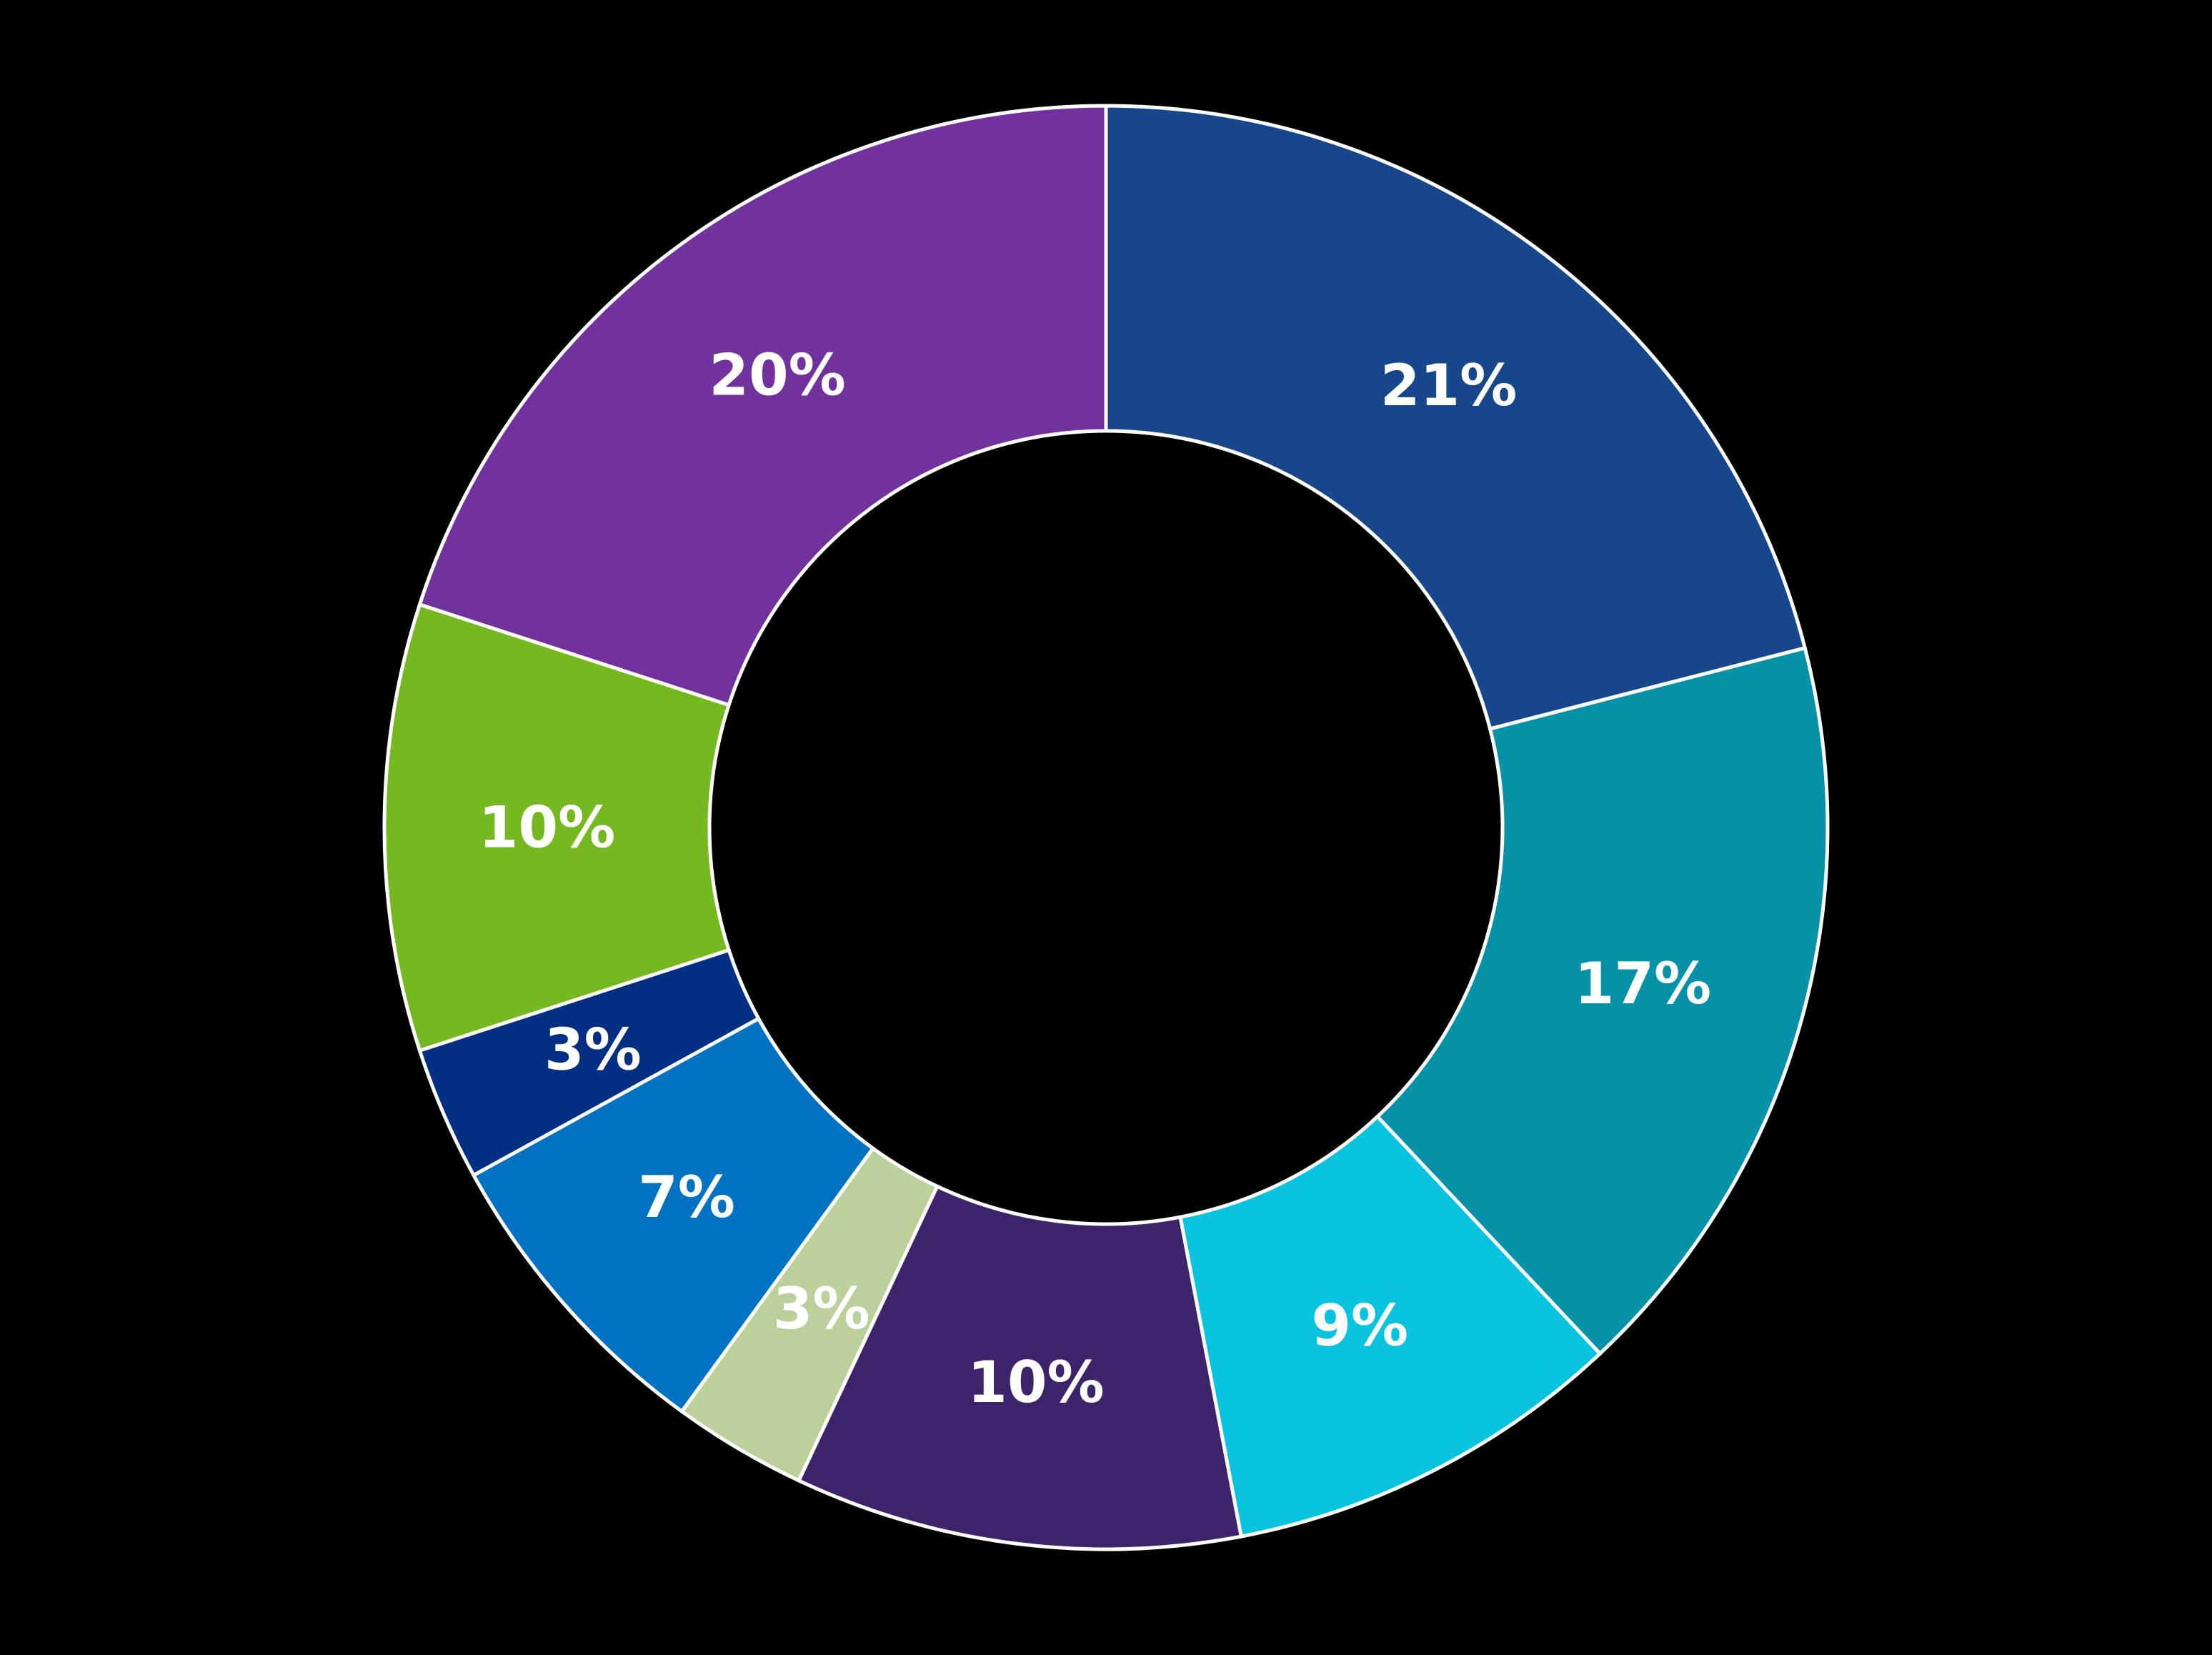  What do you see at coordinates (1448, 385) in the screenshot?
I see `slice-label: 21%` at bounding box center [1448, 385].